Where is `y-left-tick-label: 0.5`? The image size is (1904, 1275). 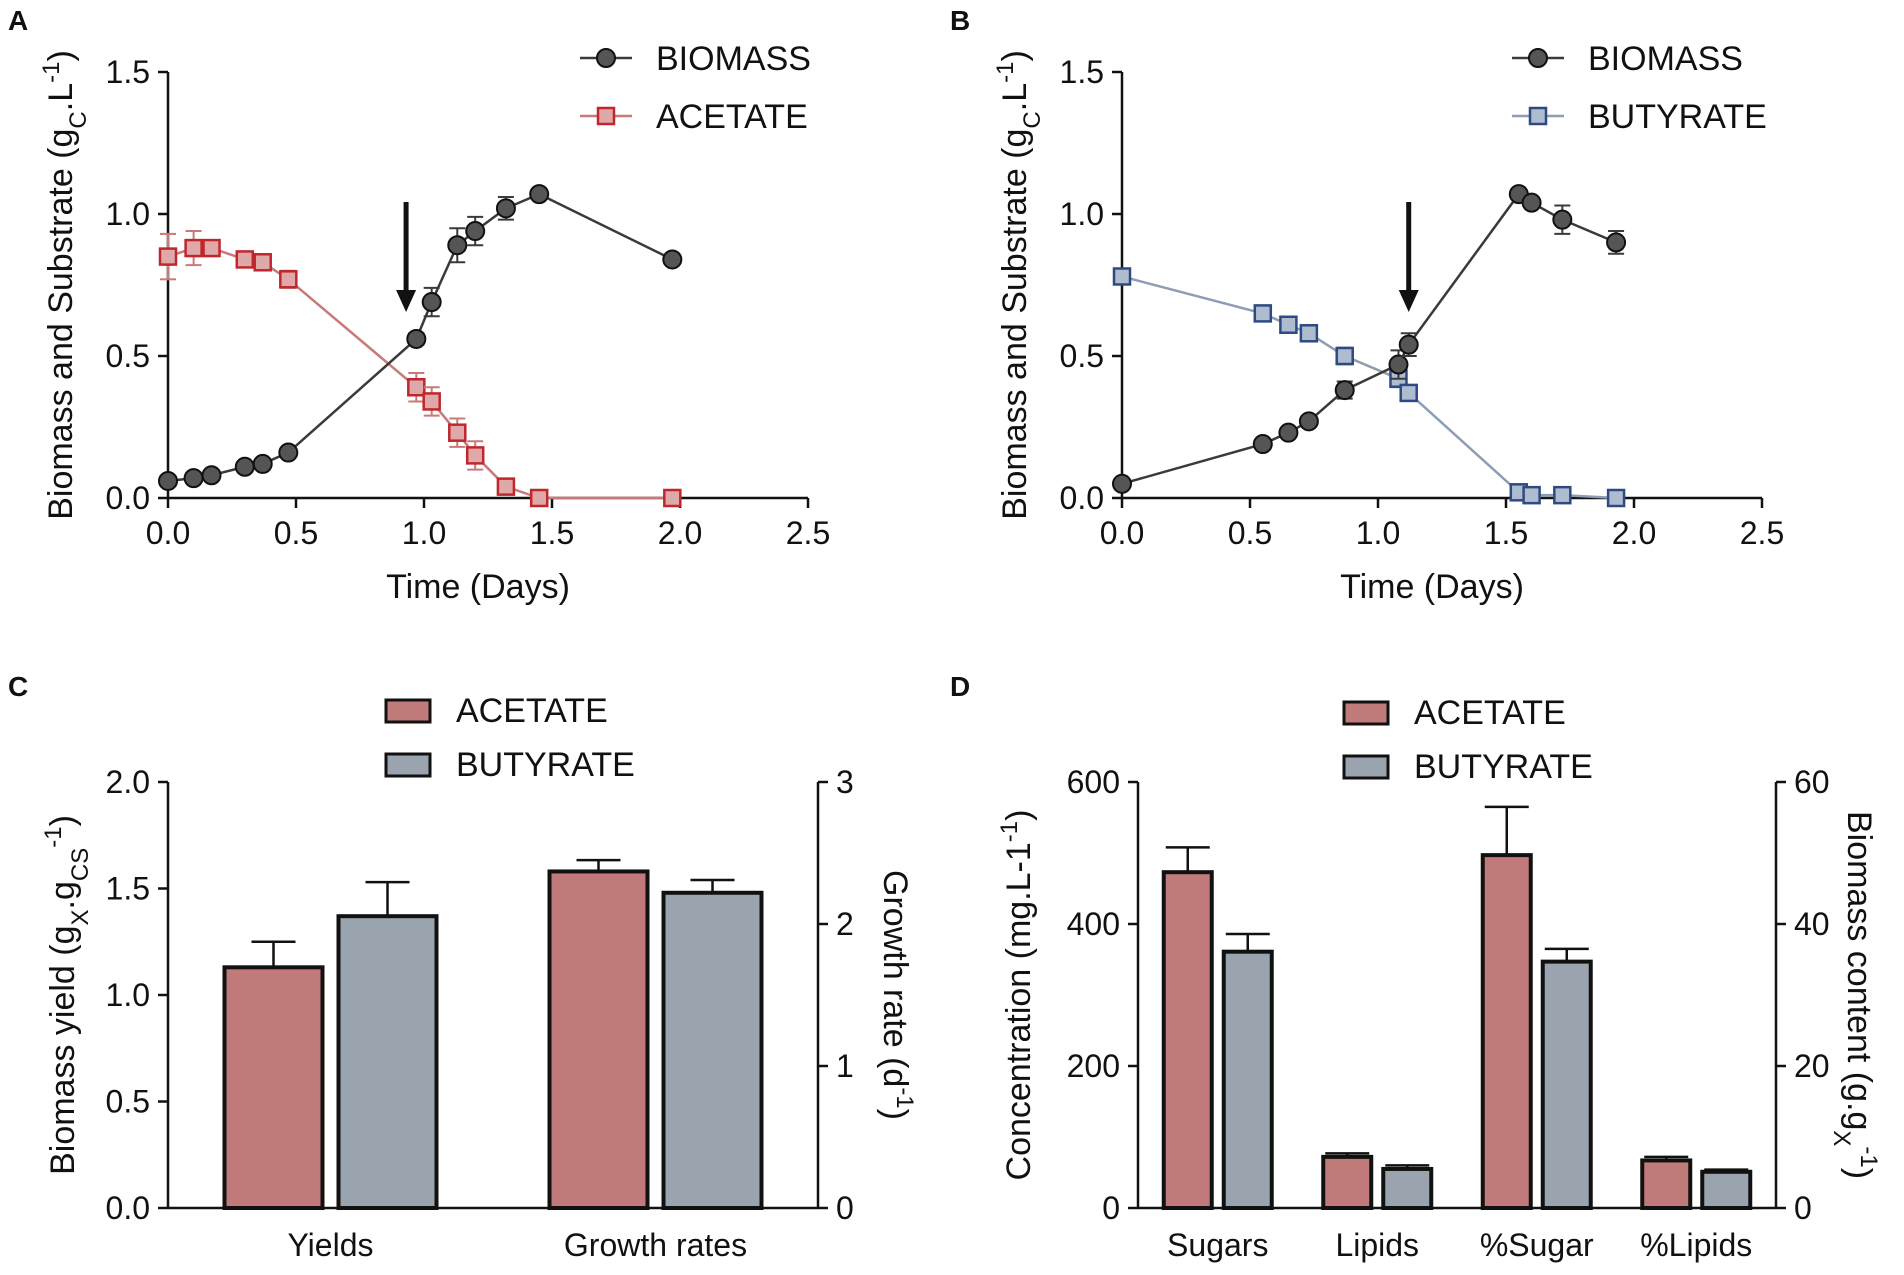
y-left-tick-label: 0.5 is located at coordinates (128, 1102).